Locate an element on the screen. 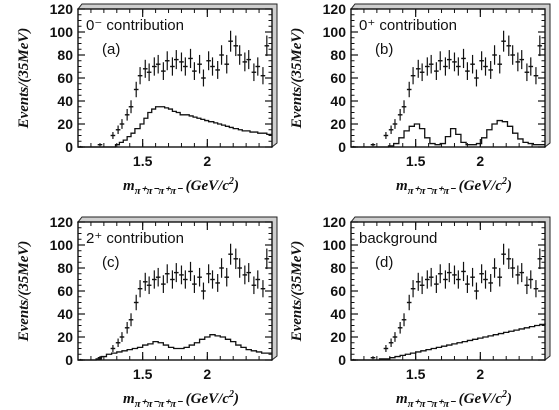 The image size is (559, 410). x-axis-label: mπ⁺π⁻π⁺π⁻ (GeV/c2) is located at coordinates (181, 186).